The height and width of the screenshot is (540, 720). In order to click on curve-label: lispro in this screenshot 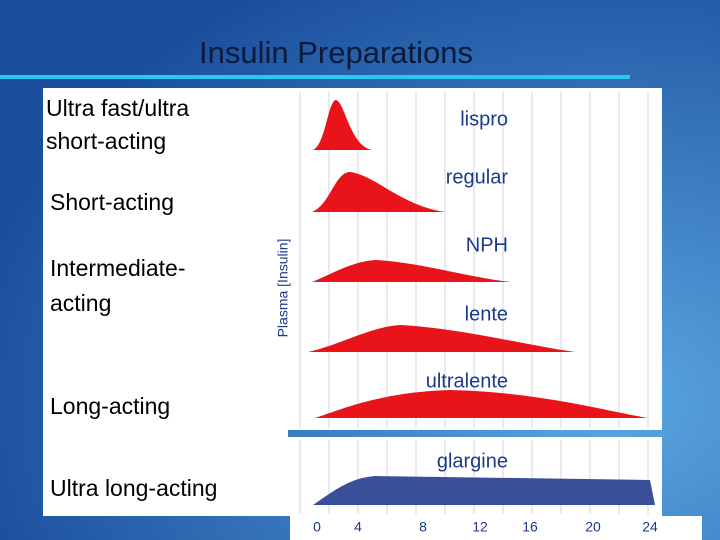, I will do `click(484, 119)`.